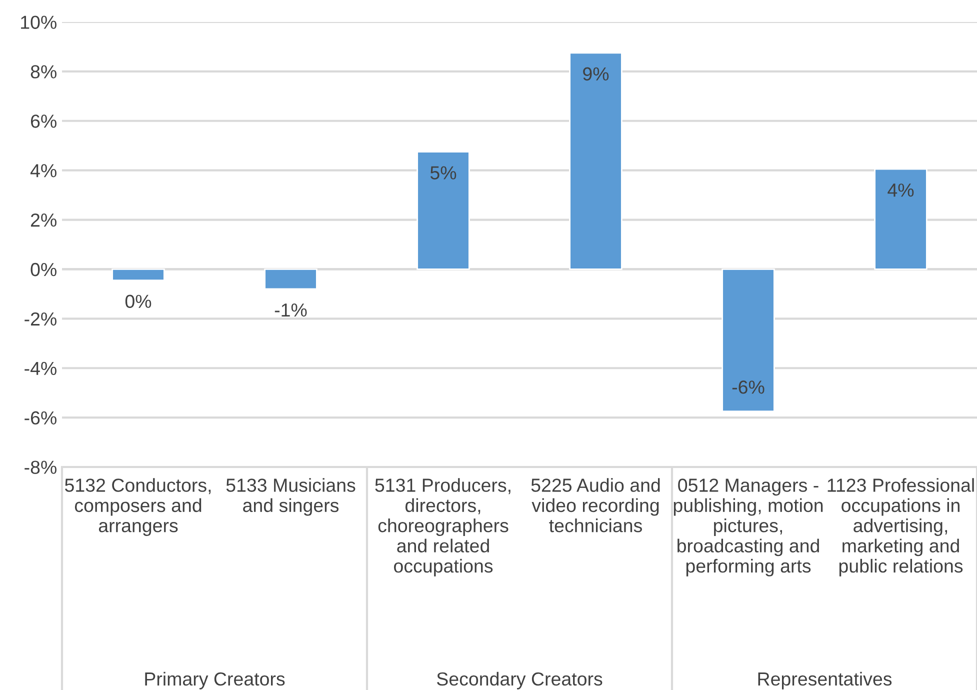 Image resolution: width=977 pixels, height=690 pixels. I want to click on data-label: -6%, so click(748, 387).